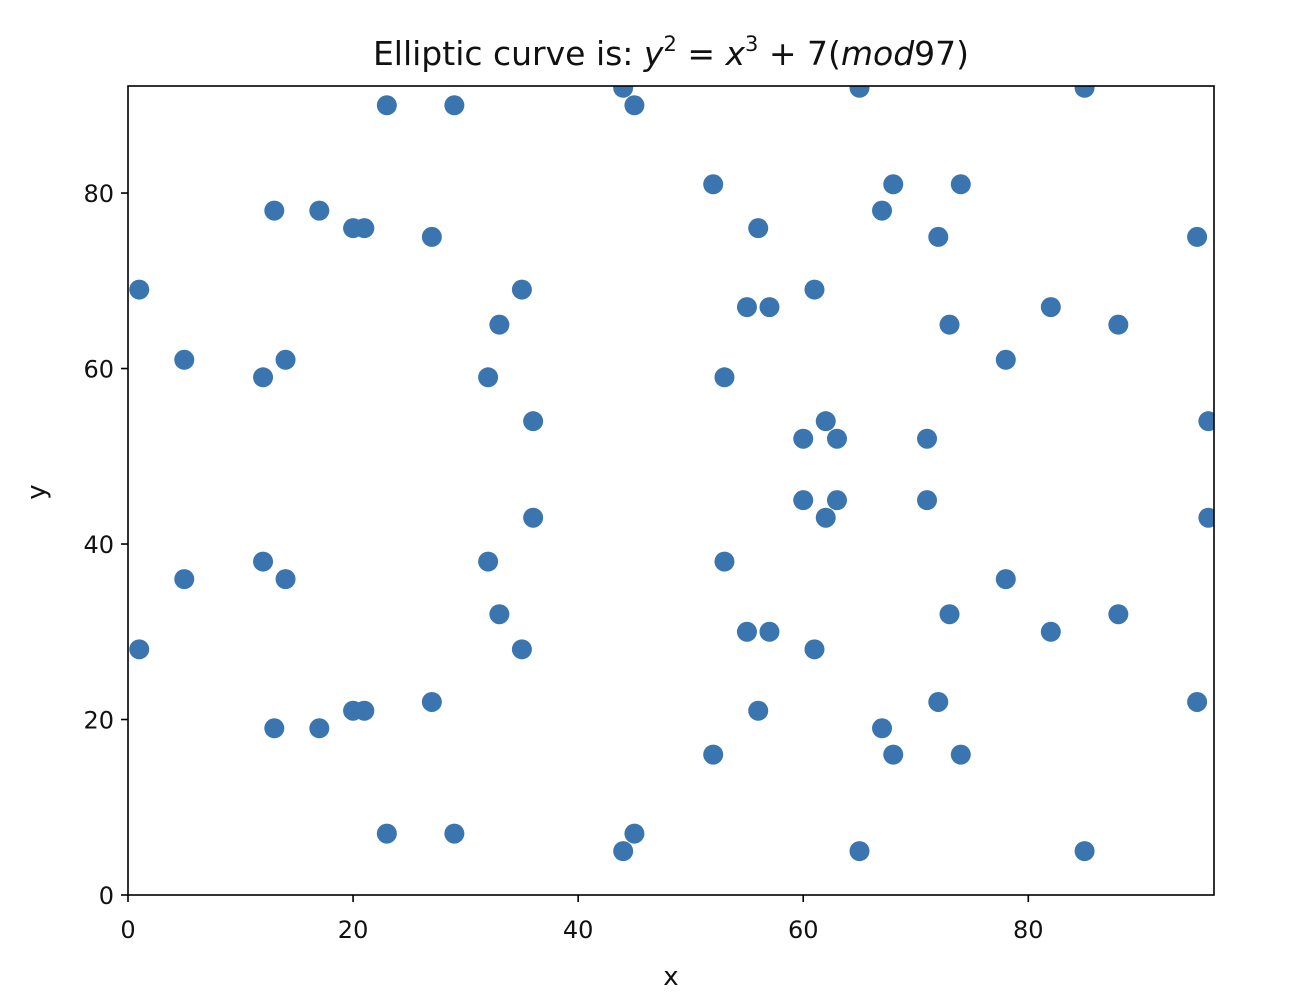 The height and width of the screenshot is (1000, 1314). What do you see at coordinates (98, 194) in the screenshot?
I see `y-tick-label: 80` at bounding box center [98, 194].